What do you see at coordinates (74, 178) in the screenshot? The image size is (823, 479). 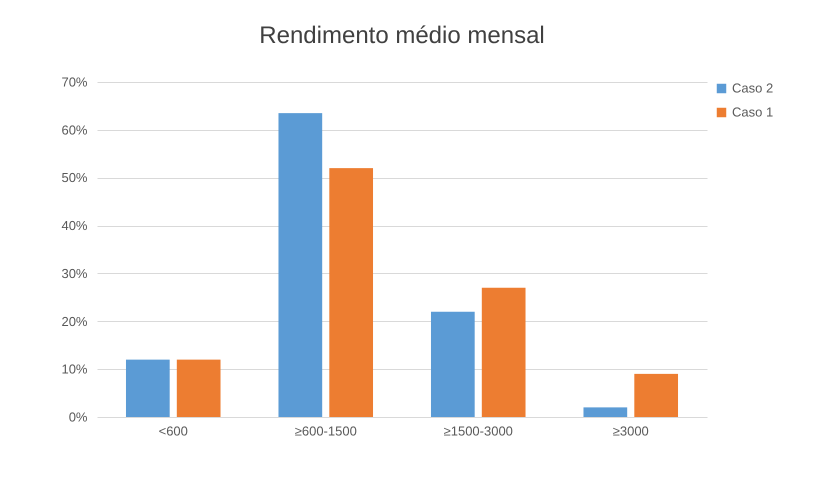 I see `y-tick-label: 50%` at bounding box center [74, 178].